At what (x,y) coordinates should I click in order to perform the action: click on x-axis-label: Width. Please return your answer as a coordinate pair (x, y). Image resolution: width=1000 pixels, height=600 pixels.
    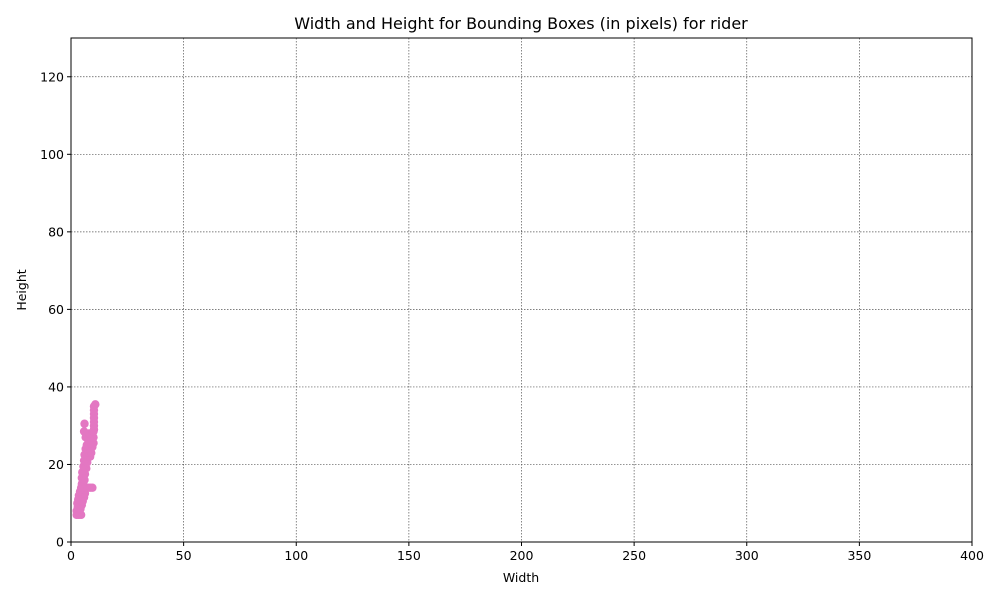
    Looking at the image, I should click on (521, 577).